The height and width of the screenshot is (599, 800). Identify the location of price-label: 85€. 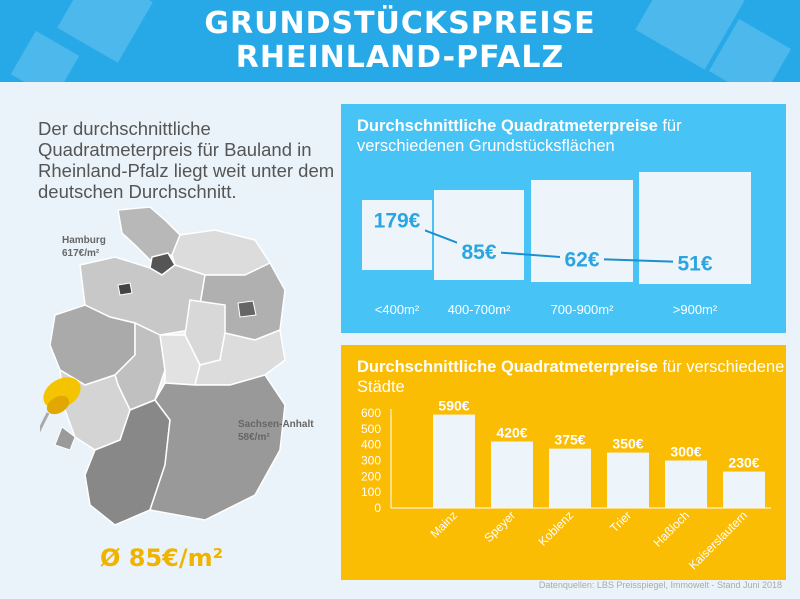
(478, 252).